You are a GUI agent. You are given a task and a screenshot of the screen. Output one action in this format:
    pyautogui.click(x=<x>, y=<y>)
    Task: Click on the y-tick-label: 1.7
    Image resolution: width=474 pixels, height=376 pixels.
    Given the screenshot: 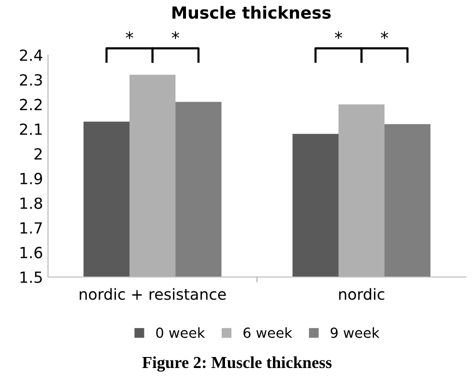 What is the action you would take?
    pyautogui.click(x=31, y=228)
    